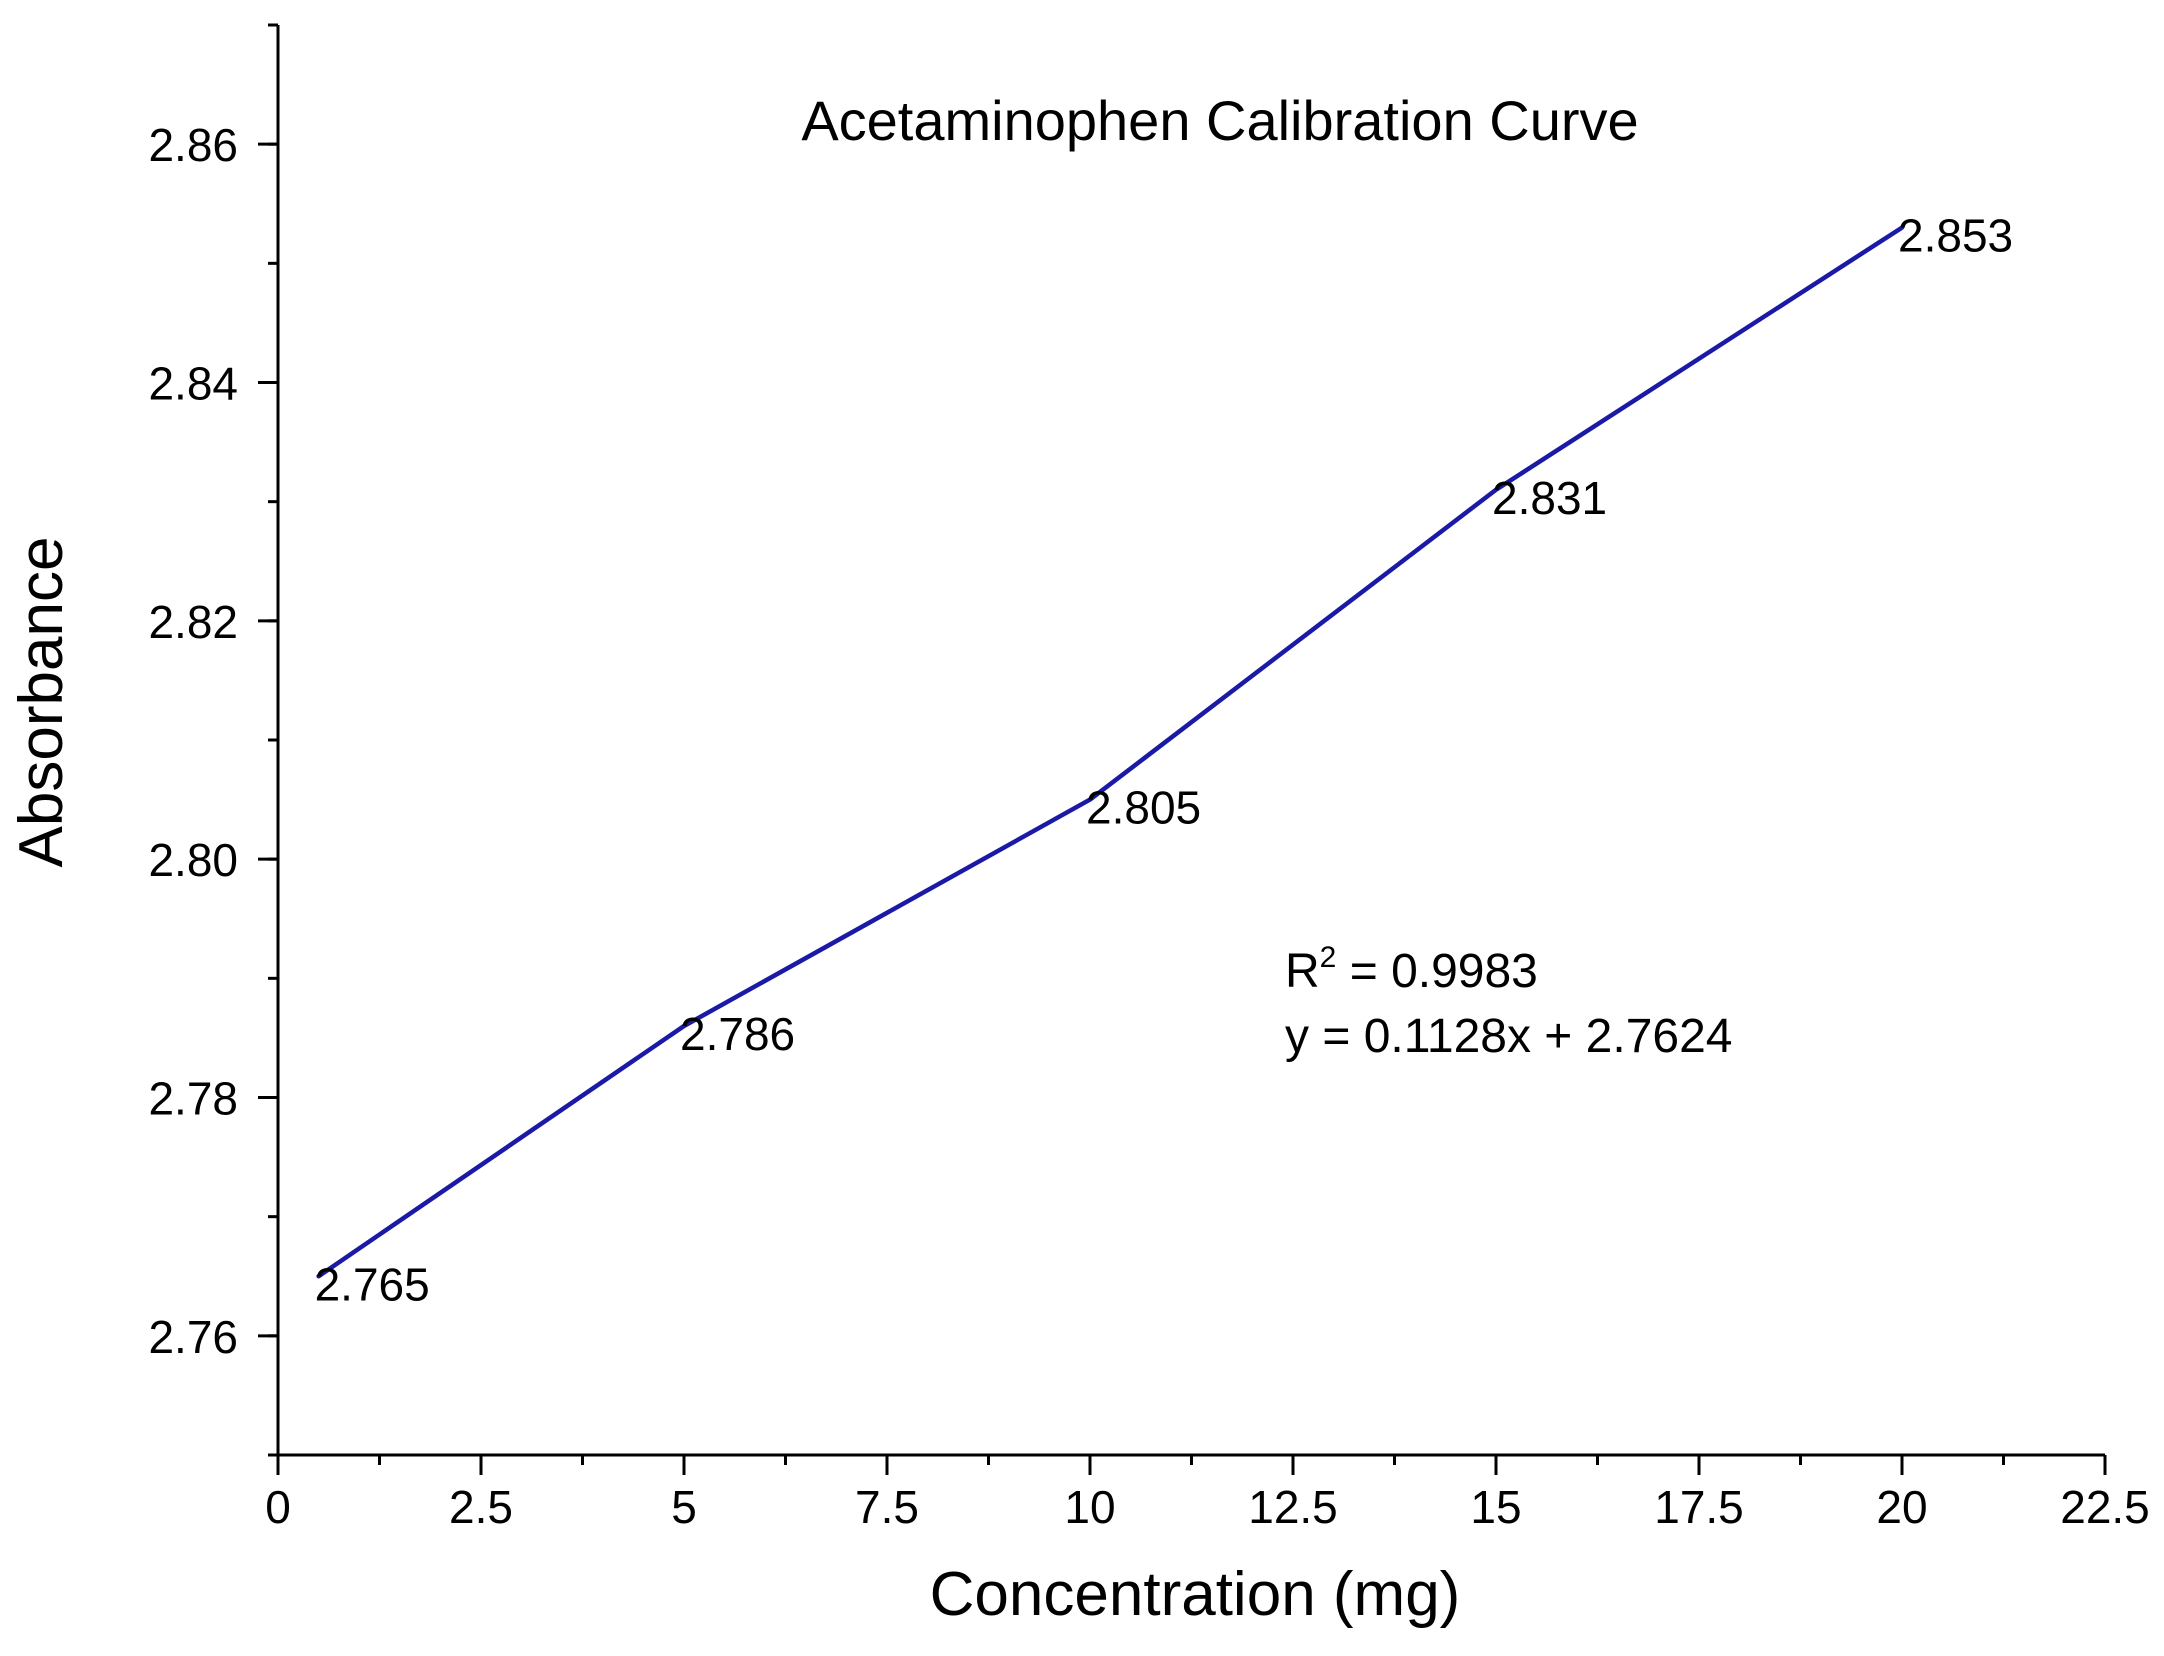  What do you see at coordinates (1437, 971) in the screenshot?
I see `r-squared-value: = 0.9983` at bounding box center [1437, 971].